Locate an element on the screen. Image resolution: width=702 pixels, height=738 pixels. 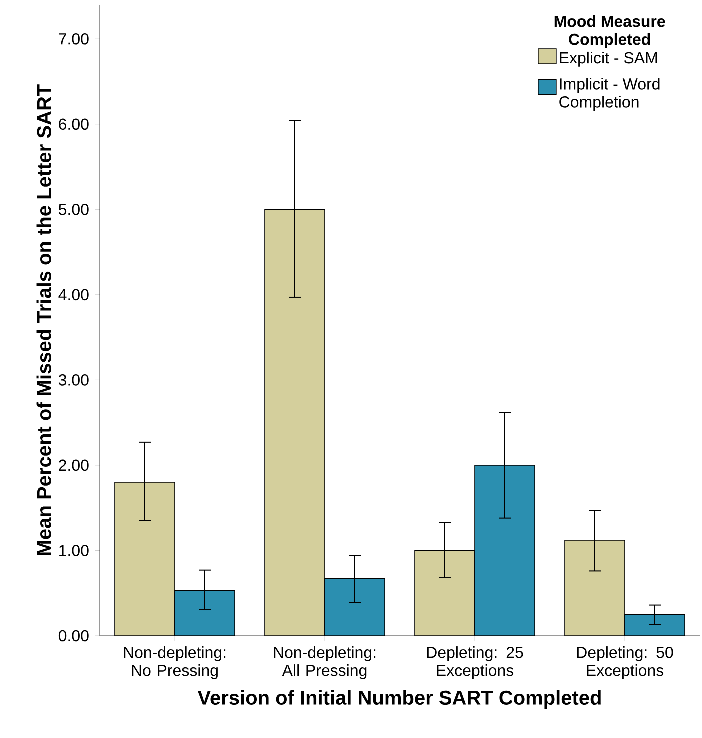
y-tick-label: 4.00 is located at coordinates (73, 295).